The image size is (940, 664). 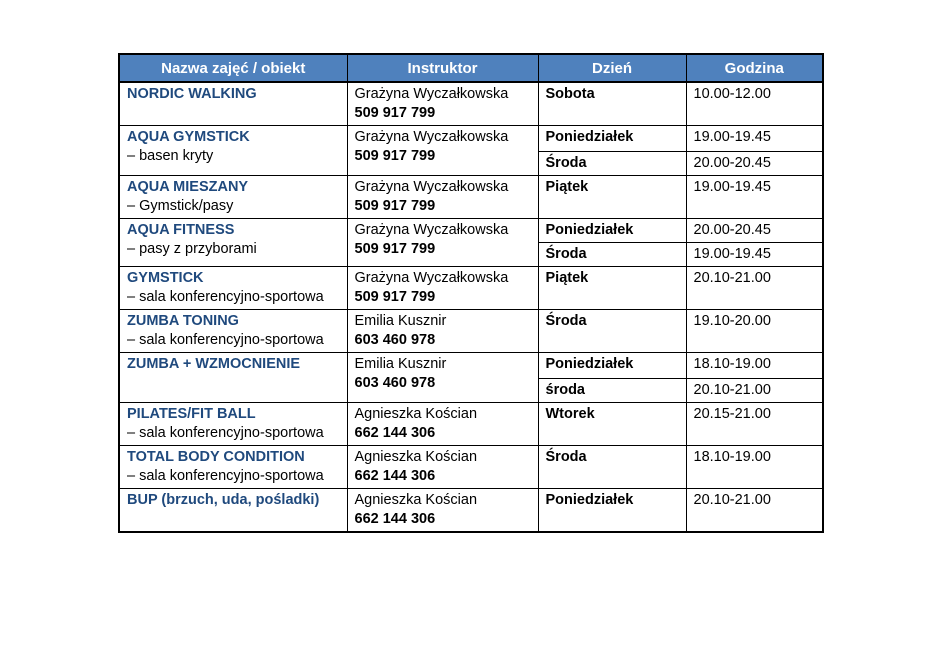 What do you see at coordinates (612, 103) in the screenshot?
I see `day-cell: Sobota` at bounding box center [612, 103].